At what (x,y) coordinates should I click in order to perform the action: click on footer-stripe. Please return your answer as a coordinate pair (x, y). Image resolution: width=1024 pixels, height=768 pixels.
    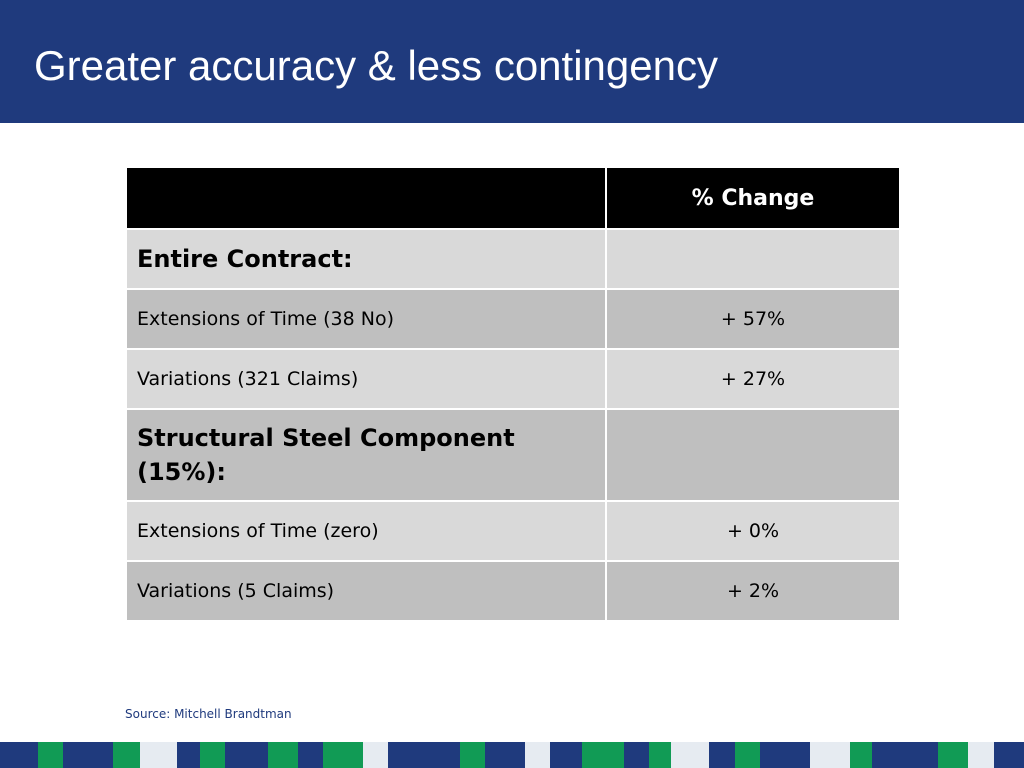
    Looking at the image, I should click on (512, 755).